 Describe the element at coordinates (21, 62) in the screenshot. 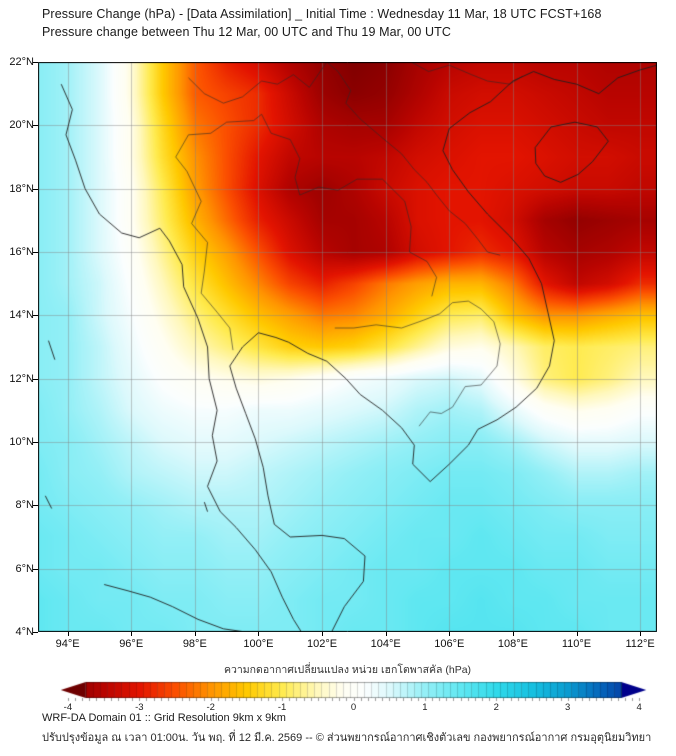

I see `y-axis-label: 22°N` at that location.